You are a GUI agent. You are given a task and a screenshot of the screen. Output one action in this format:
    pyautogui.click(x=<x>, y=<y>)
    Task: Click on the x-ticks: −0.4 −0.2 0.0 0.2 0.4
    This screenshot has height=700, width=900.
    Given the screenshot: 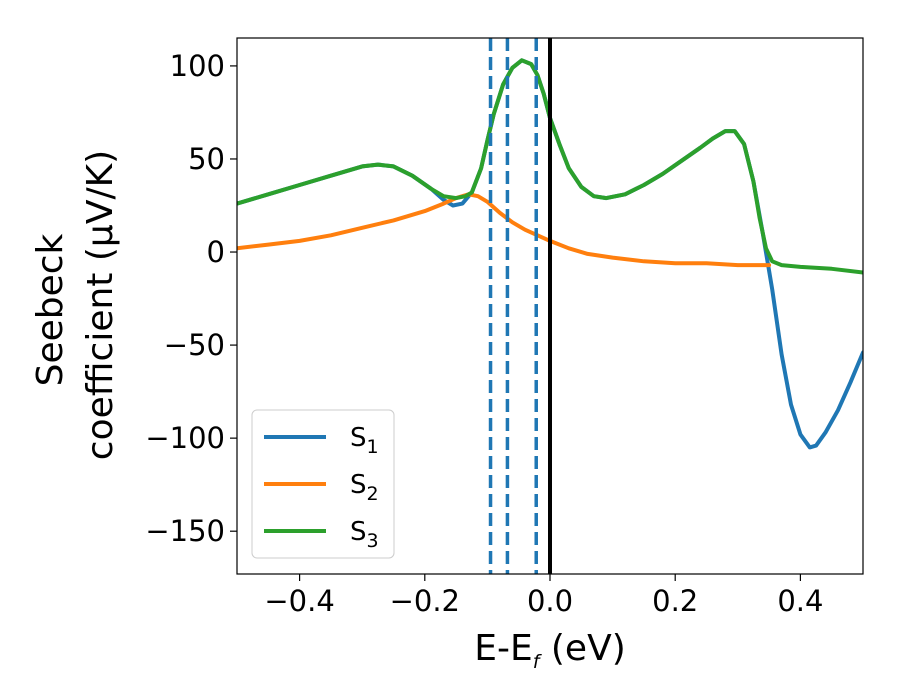 What is the action you would take?
    pyautogui.click(x=543, y=596)
    